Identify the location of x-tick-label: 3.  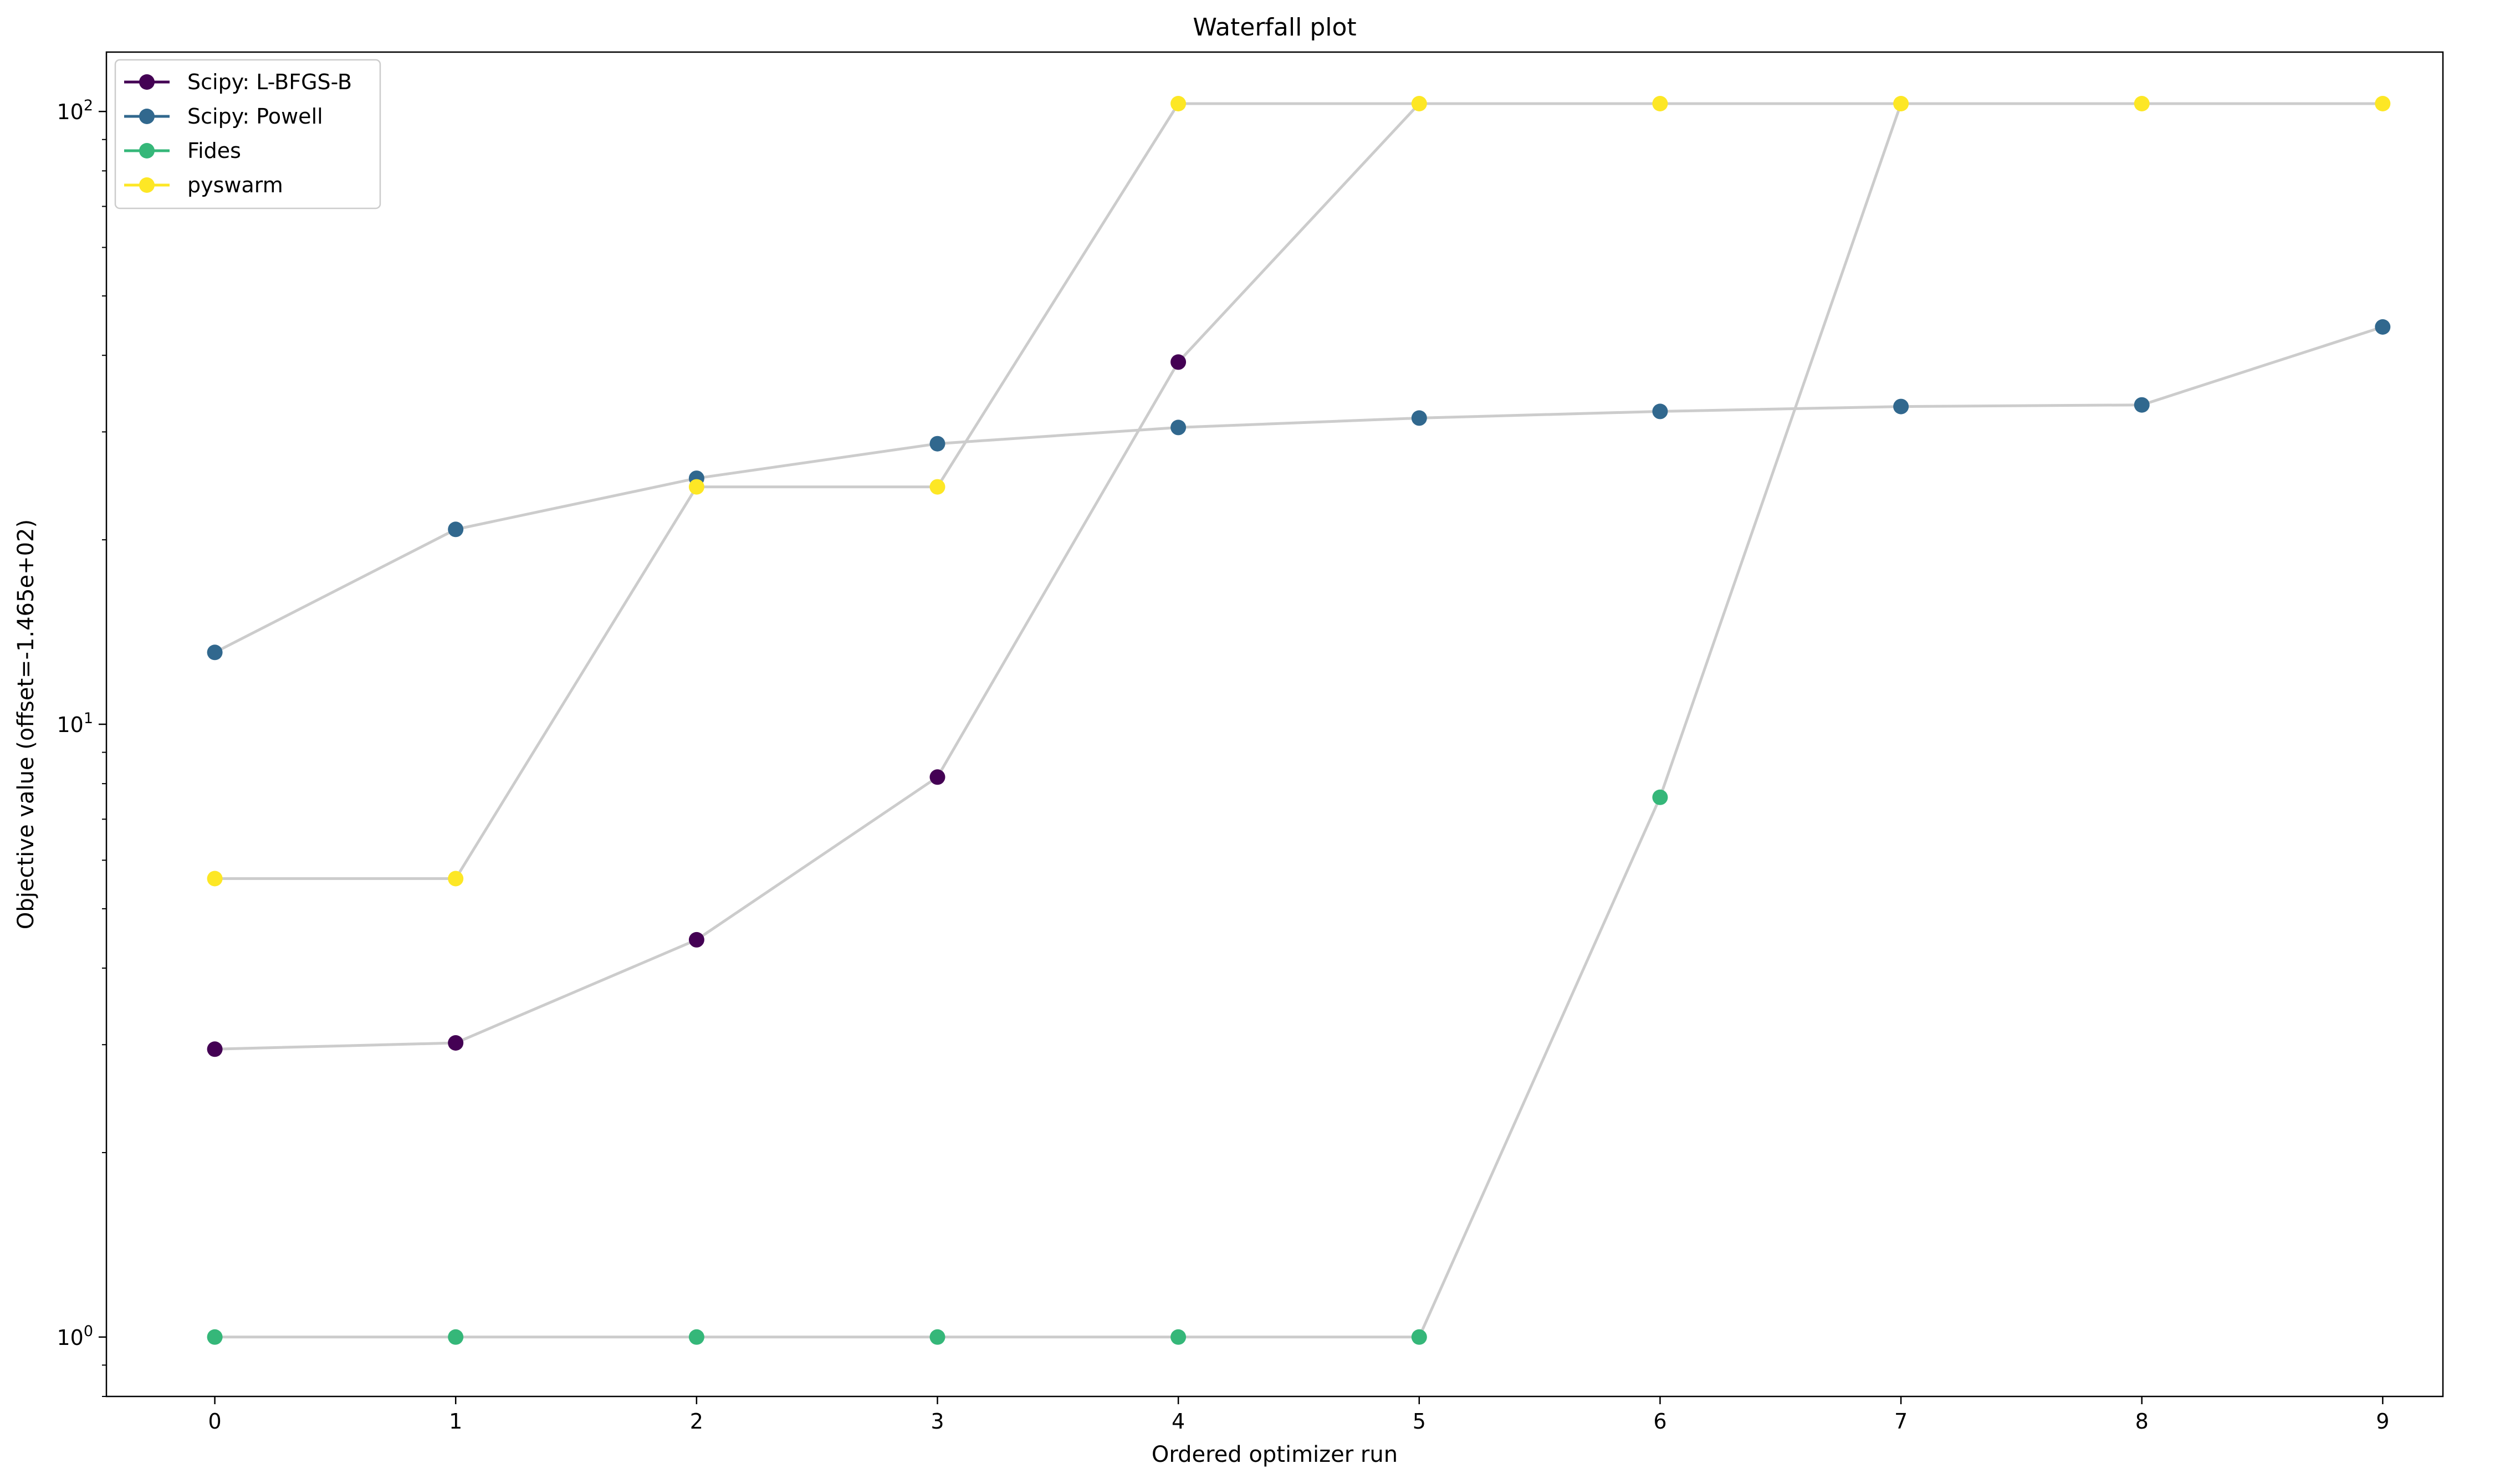
(937, 1421).